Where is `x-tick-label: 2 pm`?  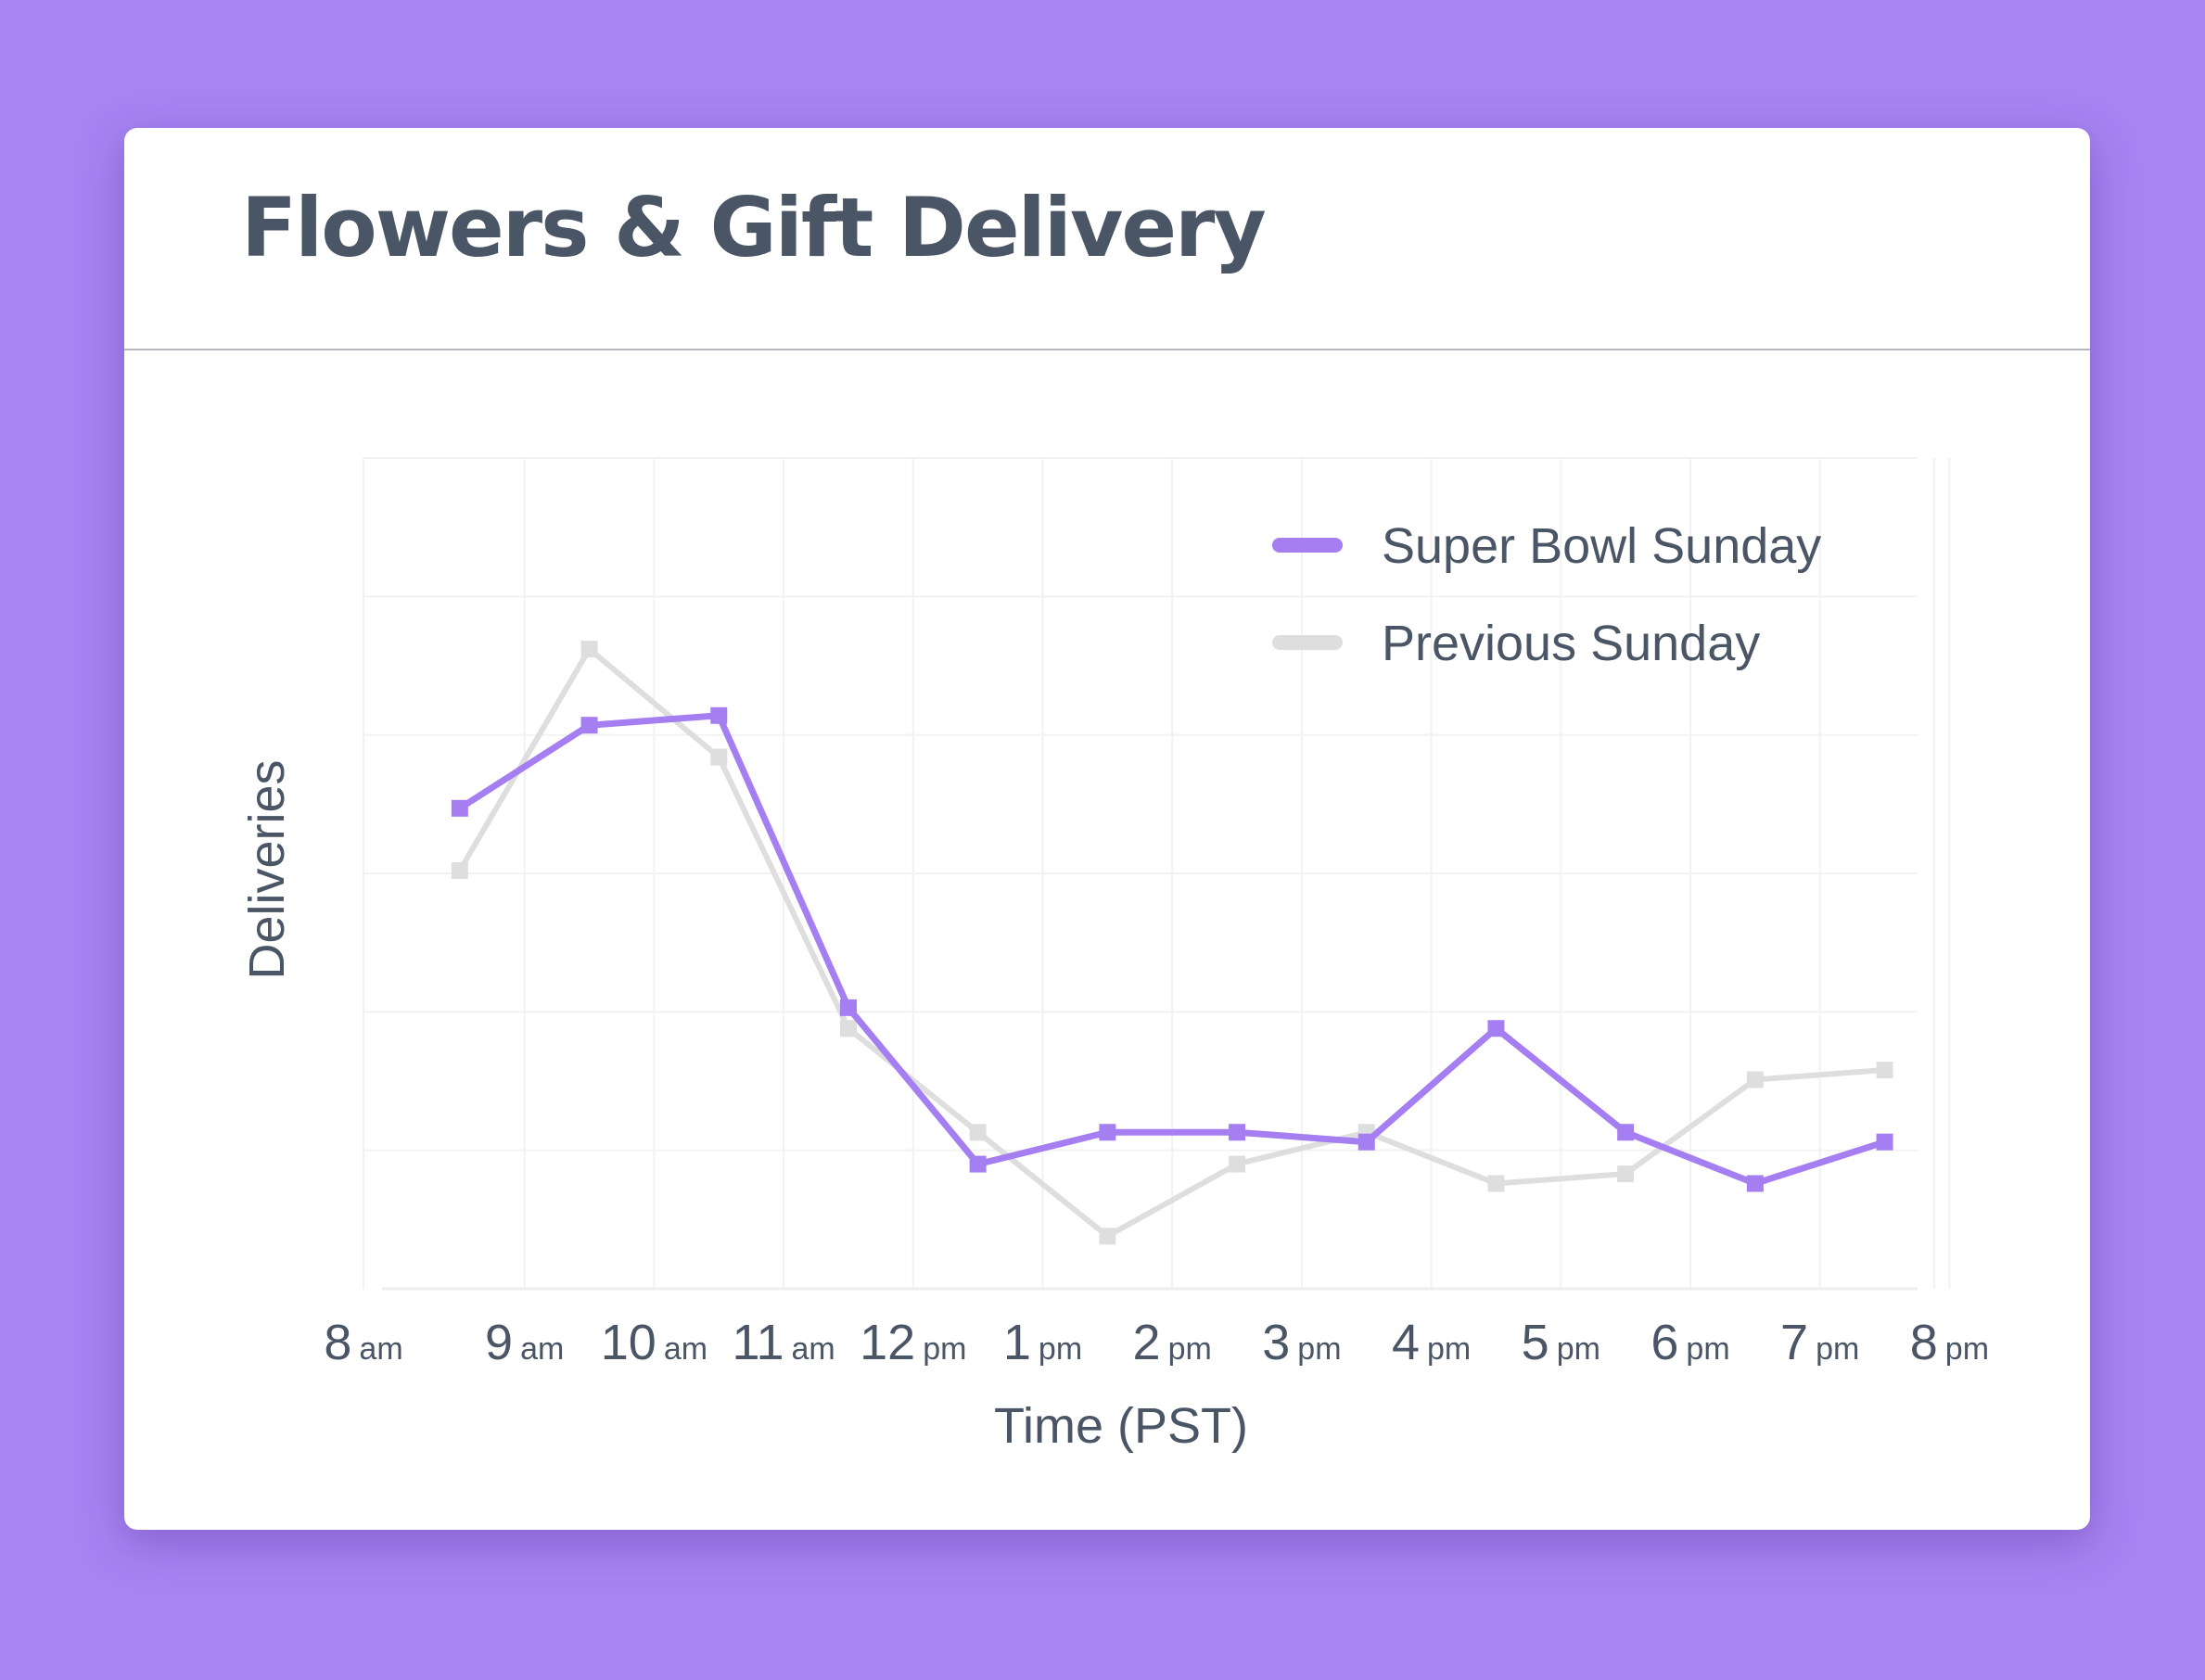 x-tick-label: 2 pm is located at coordinates (1173, 1342).